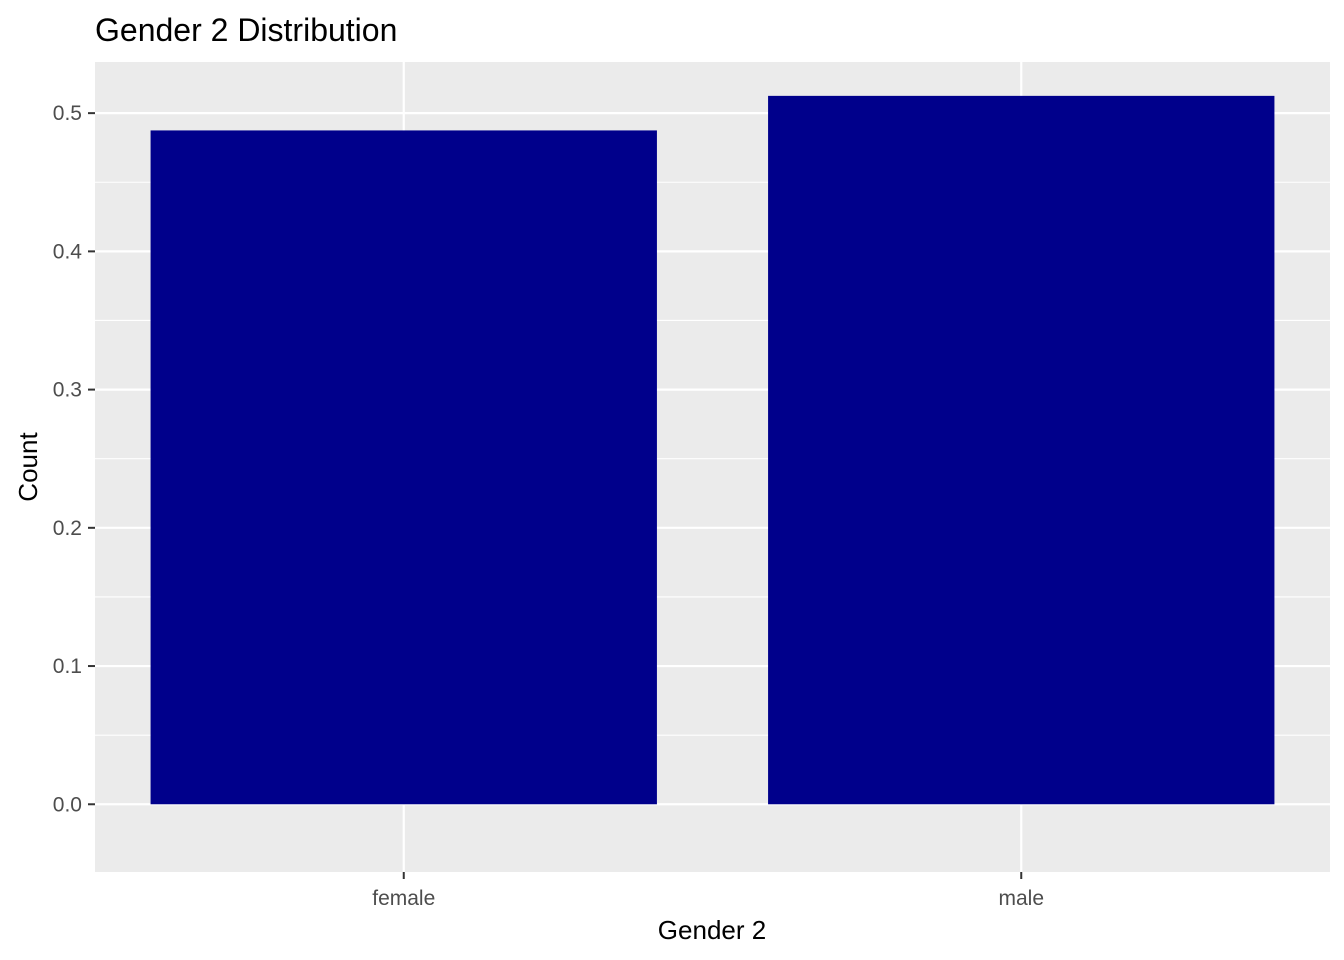 The image size is (1344, 960). I want to click on x-axis-title: Gender 2, so click(712, 930).